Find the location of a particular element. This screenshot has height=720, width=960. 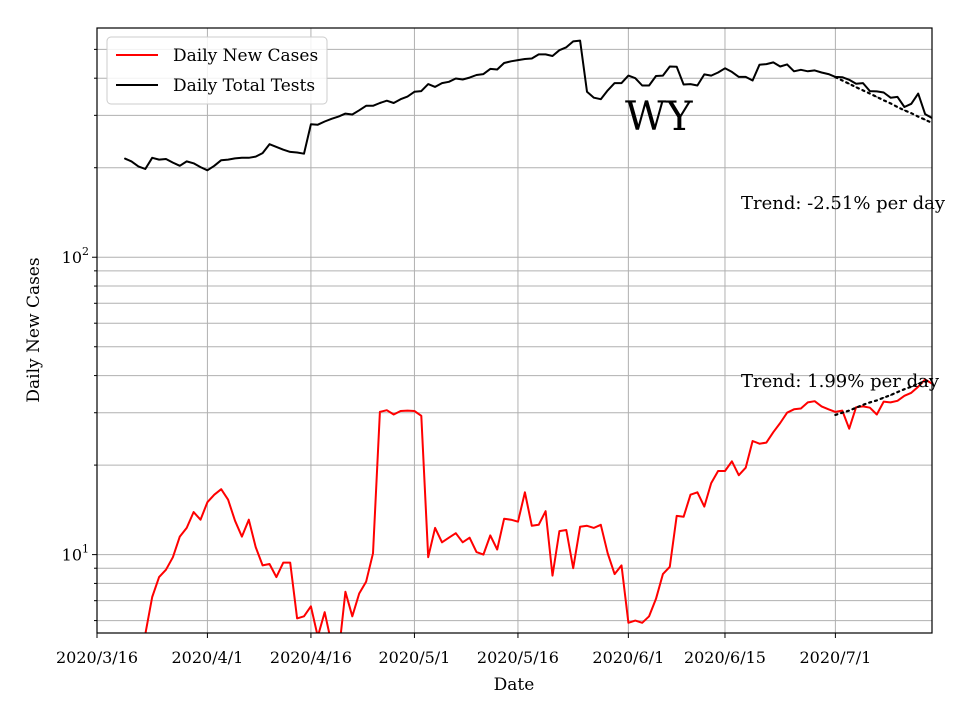

cases-trend-annotation: Trend: 1.99% per day is located at coordinates (840, 381).